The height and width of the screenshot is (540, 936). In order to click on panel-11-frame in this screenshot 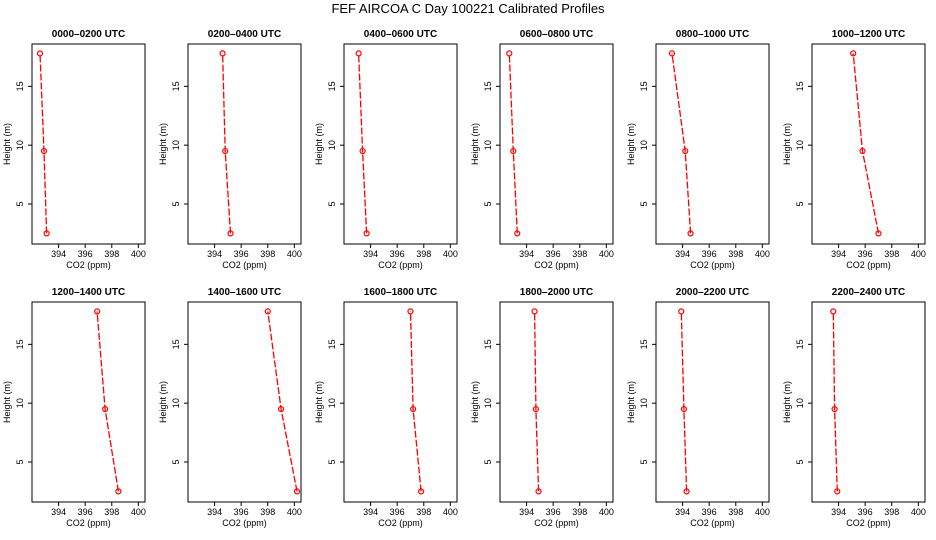, I will do `click(712, 402)`.